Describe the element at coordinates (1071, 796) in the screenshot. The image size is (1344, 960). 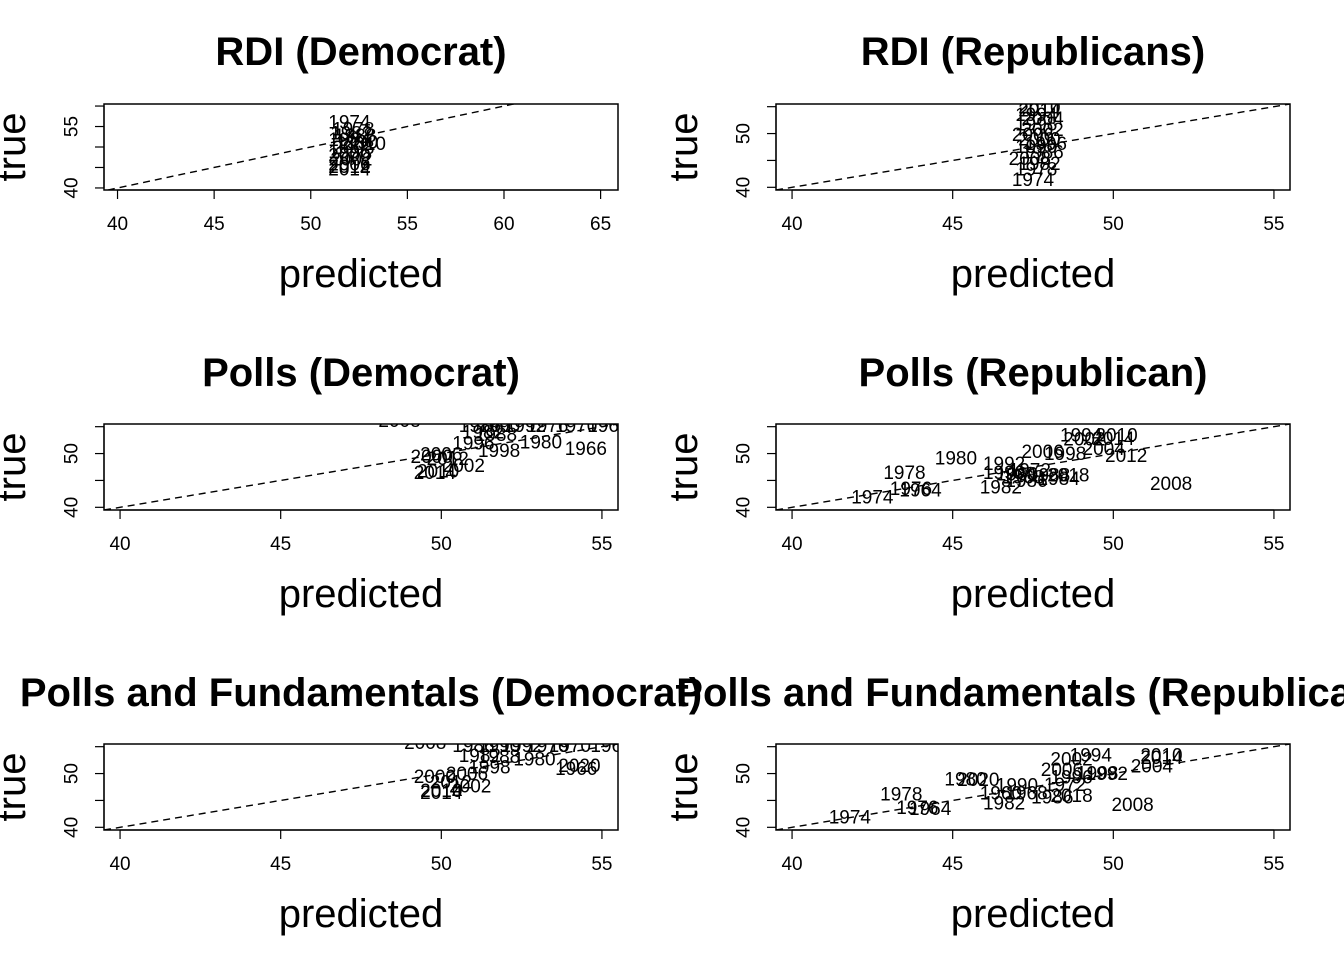
I see `point-label: 2018` at that location.